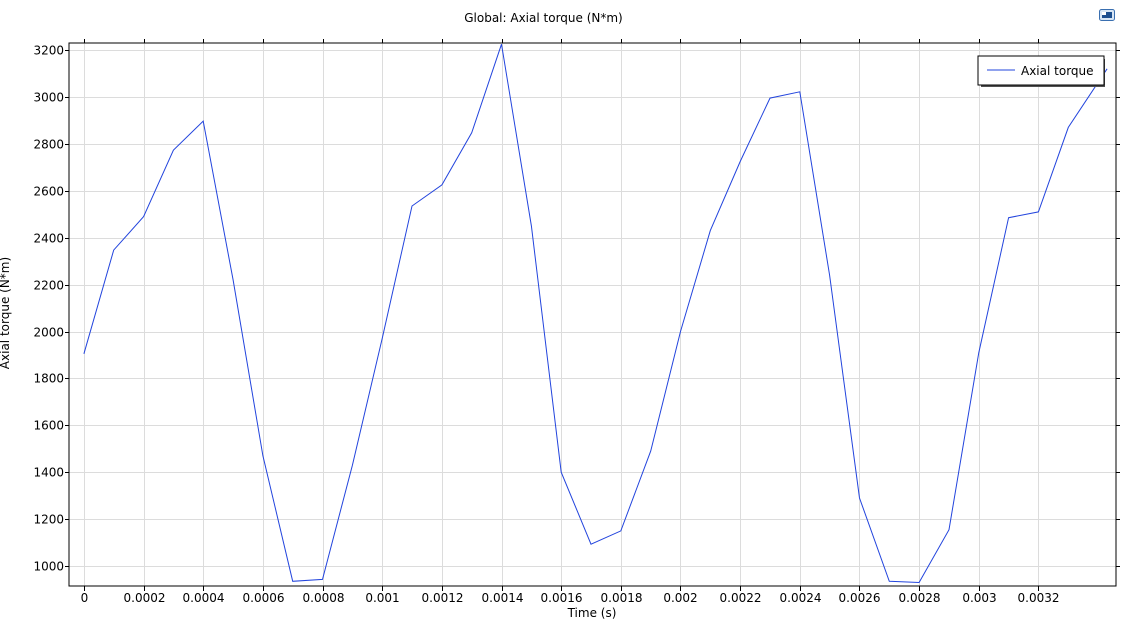 The height and width of the screenshot is (623, 1123). Describe the element at coordinates (6, 313) in the screenshot. I see `y-axis-title: Axial torque (N*m)` at that location.